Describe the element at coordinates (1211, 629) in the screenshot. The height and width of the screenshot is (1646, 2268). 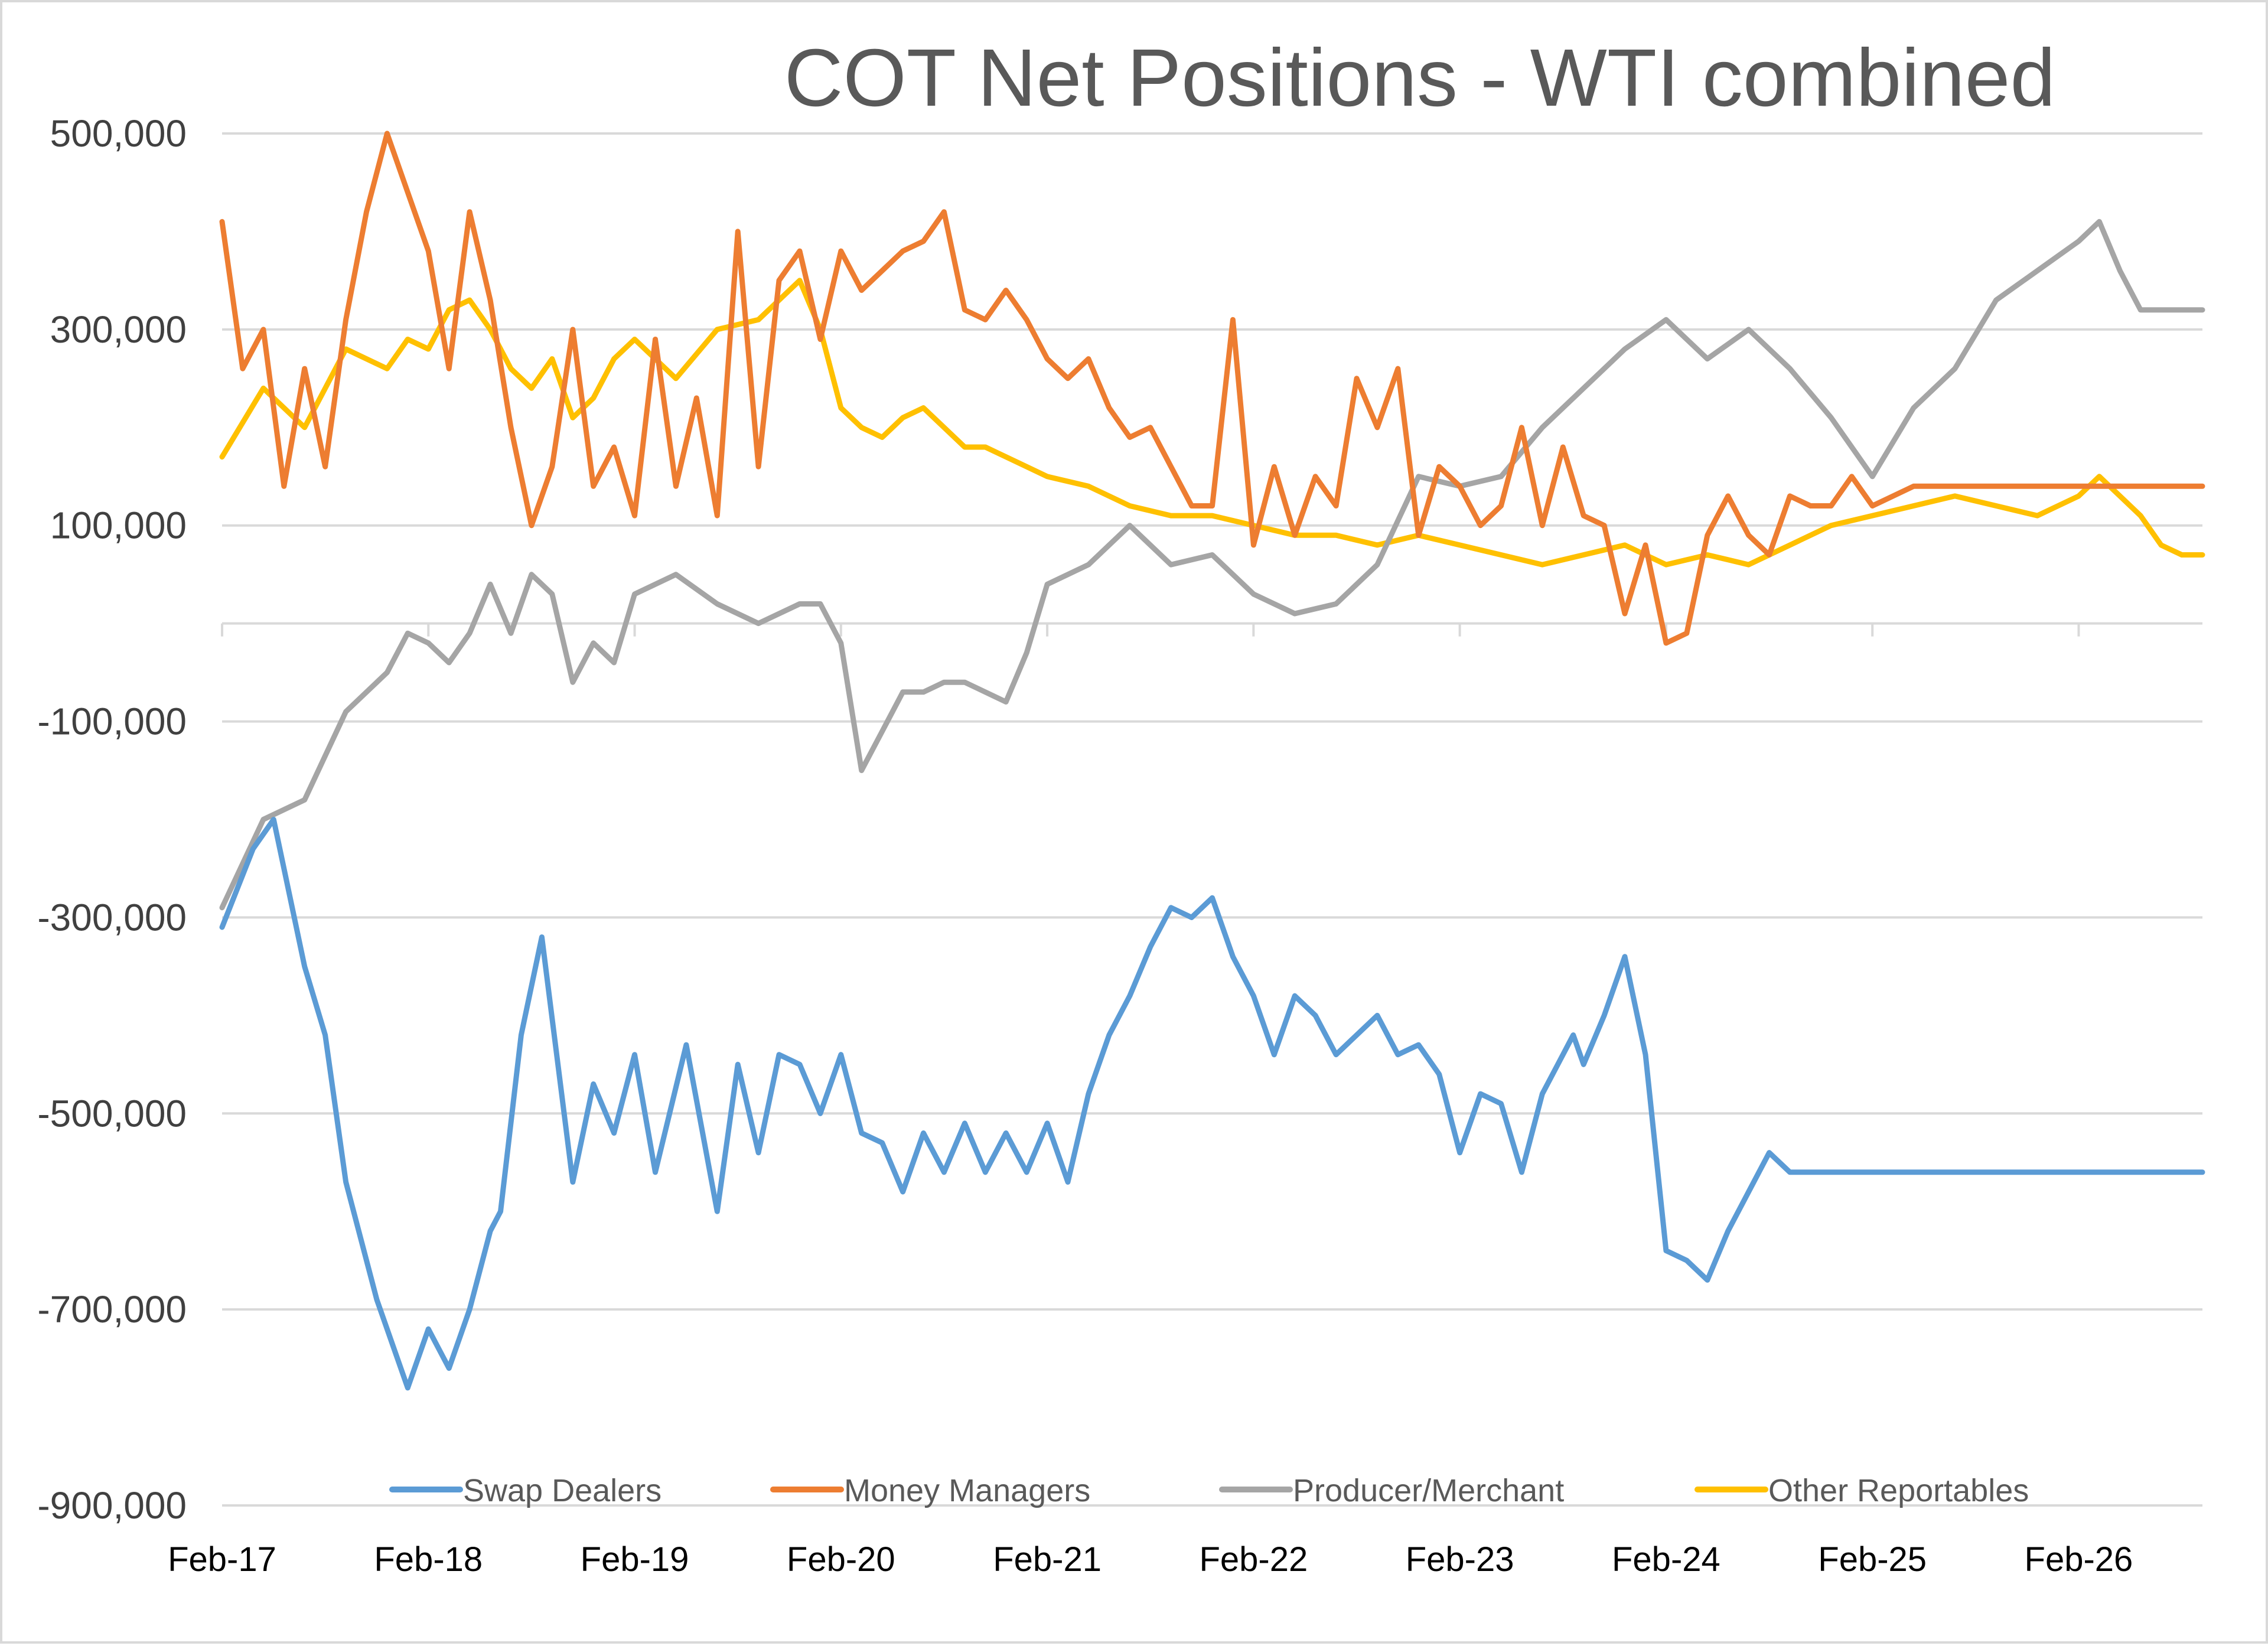
I see `x-axis` at that location.